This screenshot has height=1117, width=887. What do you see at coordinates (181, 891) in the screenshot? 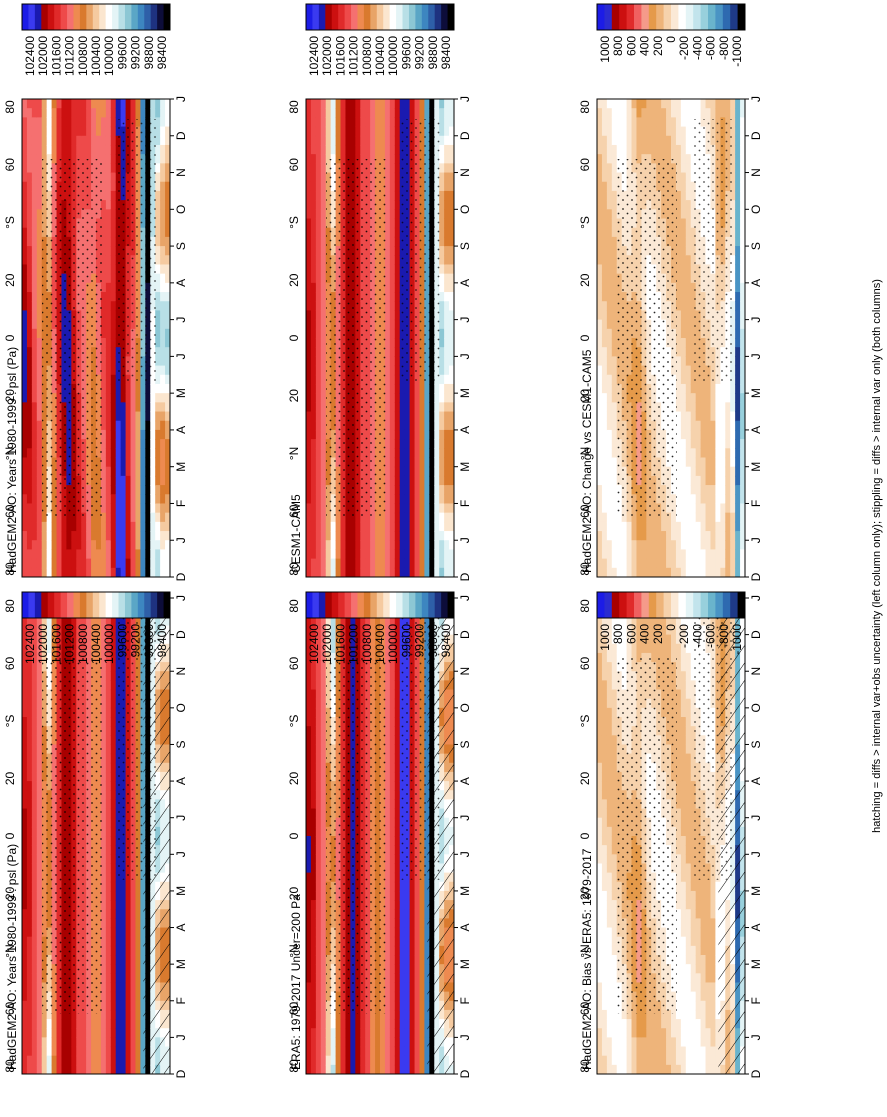
I see `x-tick-label: M` at bounding box center [181, 891].